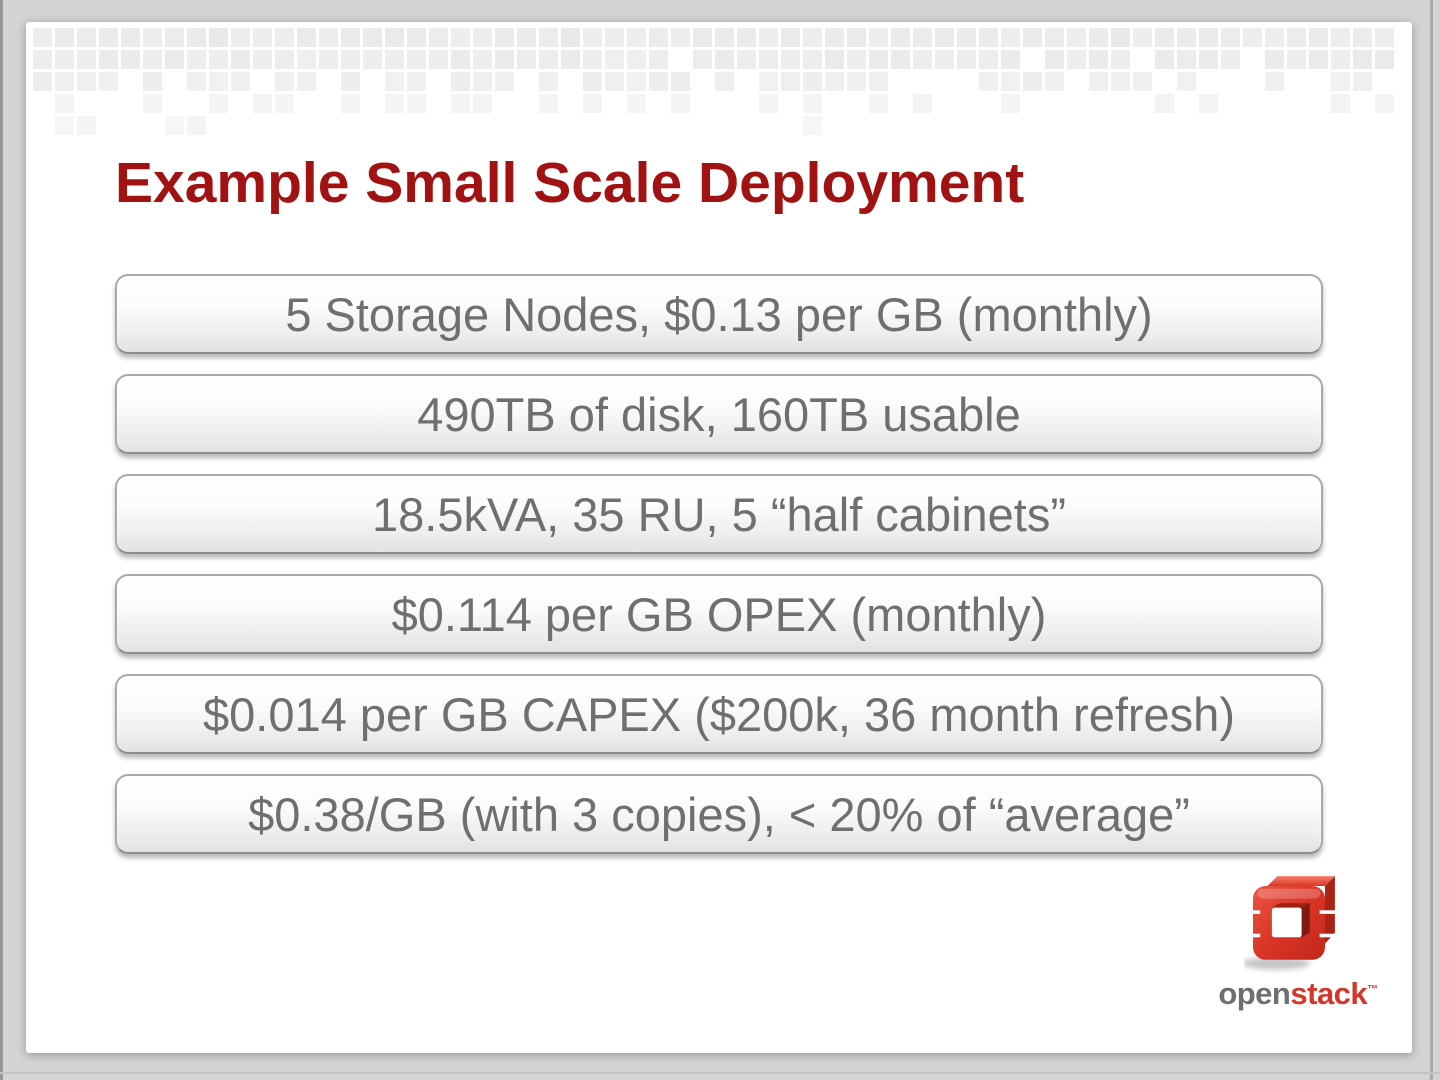 This screenshot has height=1080, width=1440. Describe the element at coordinates (719, 314) in the screenshot. I see `info-bar: 5 Storage Nodes, $0.13 per GB (monthly)` at that location.